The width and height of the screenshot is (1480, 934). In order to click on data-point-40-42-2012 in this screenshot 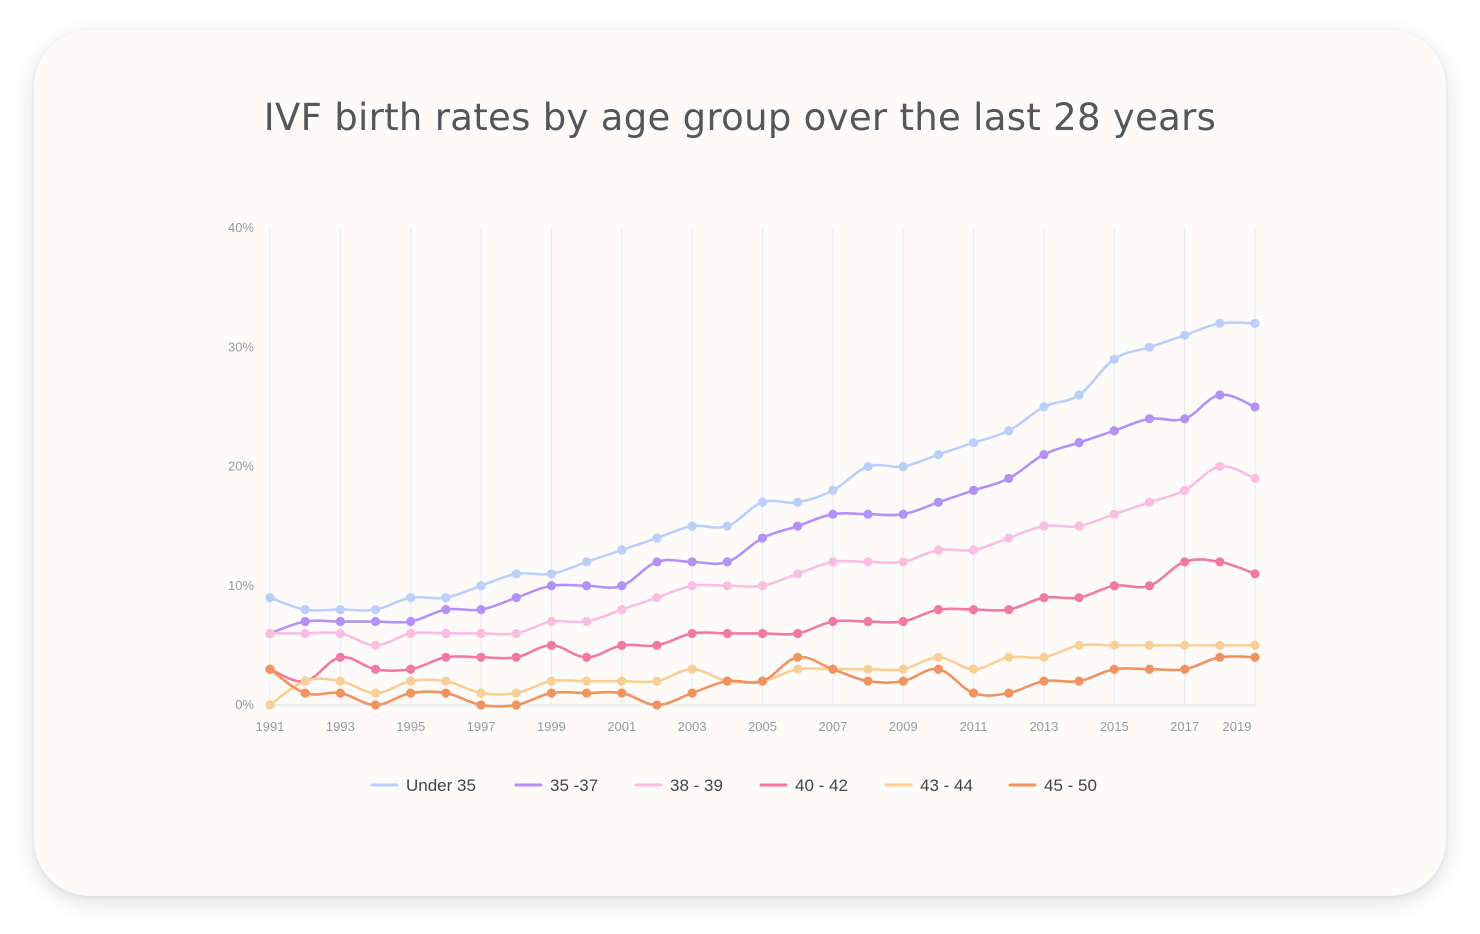, I will do `click(1009, 610)`.